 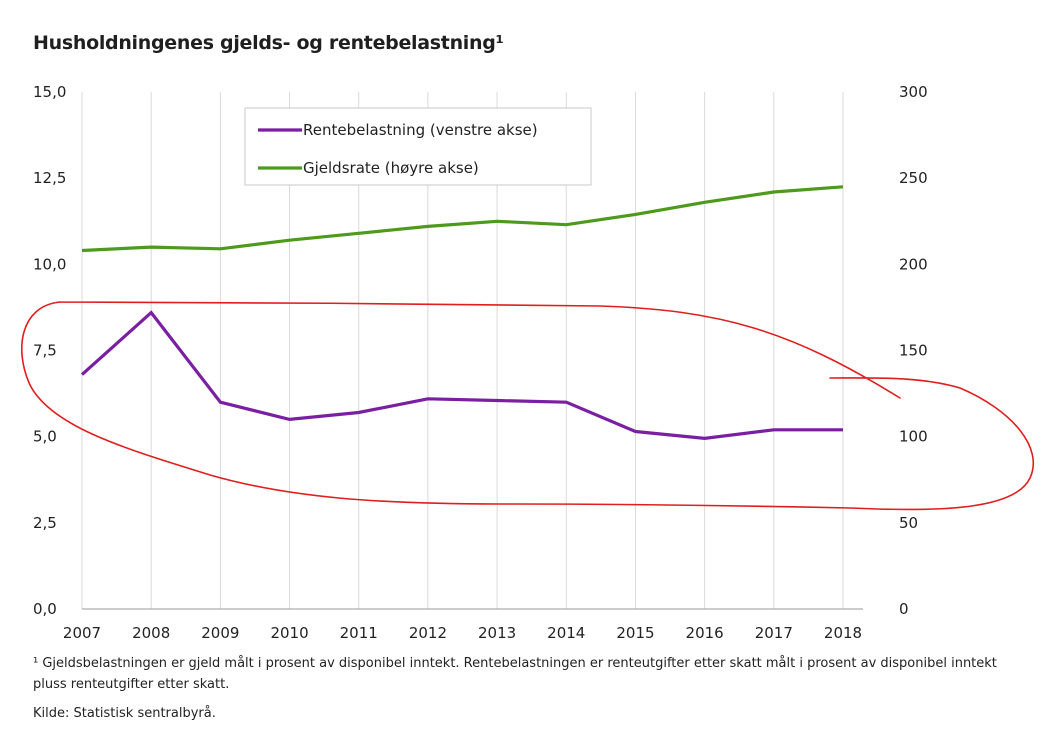 What do you see at coordinates (124, 713) in the screenshot?
I see `source-note: Kilde: Statistisk sentralbyrå.` at bounding box center [124, 713].